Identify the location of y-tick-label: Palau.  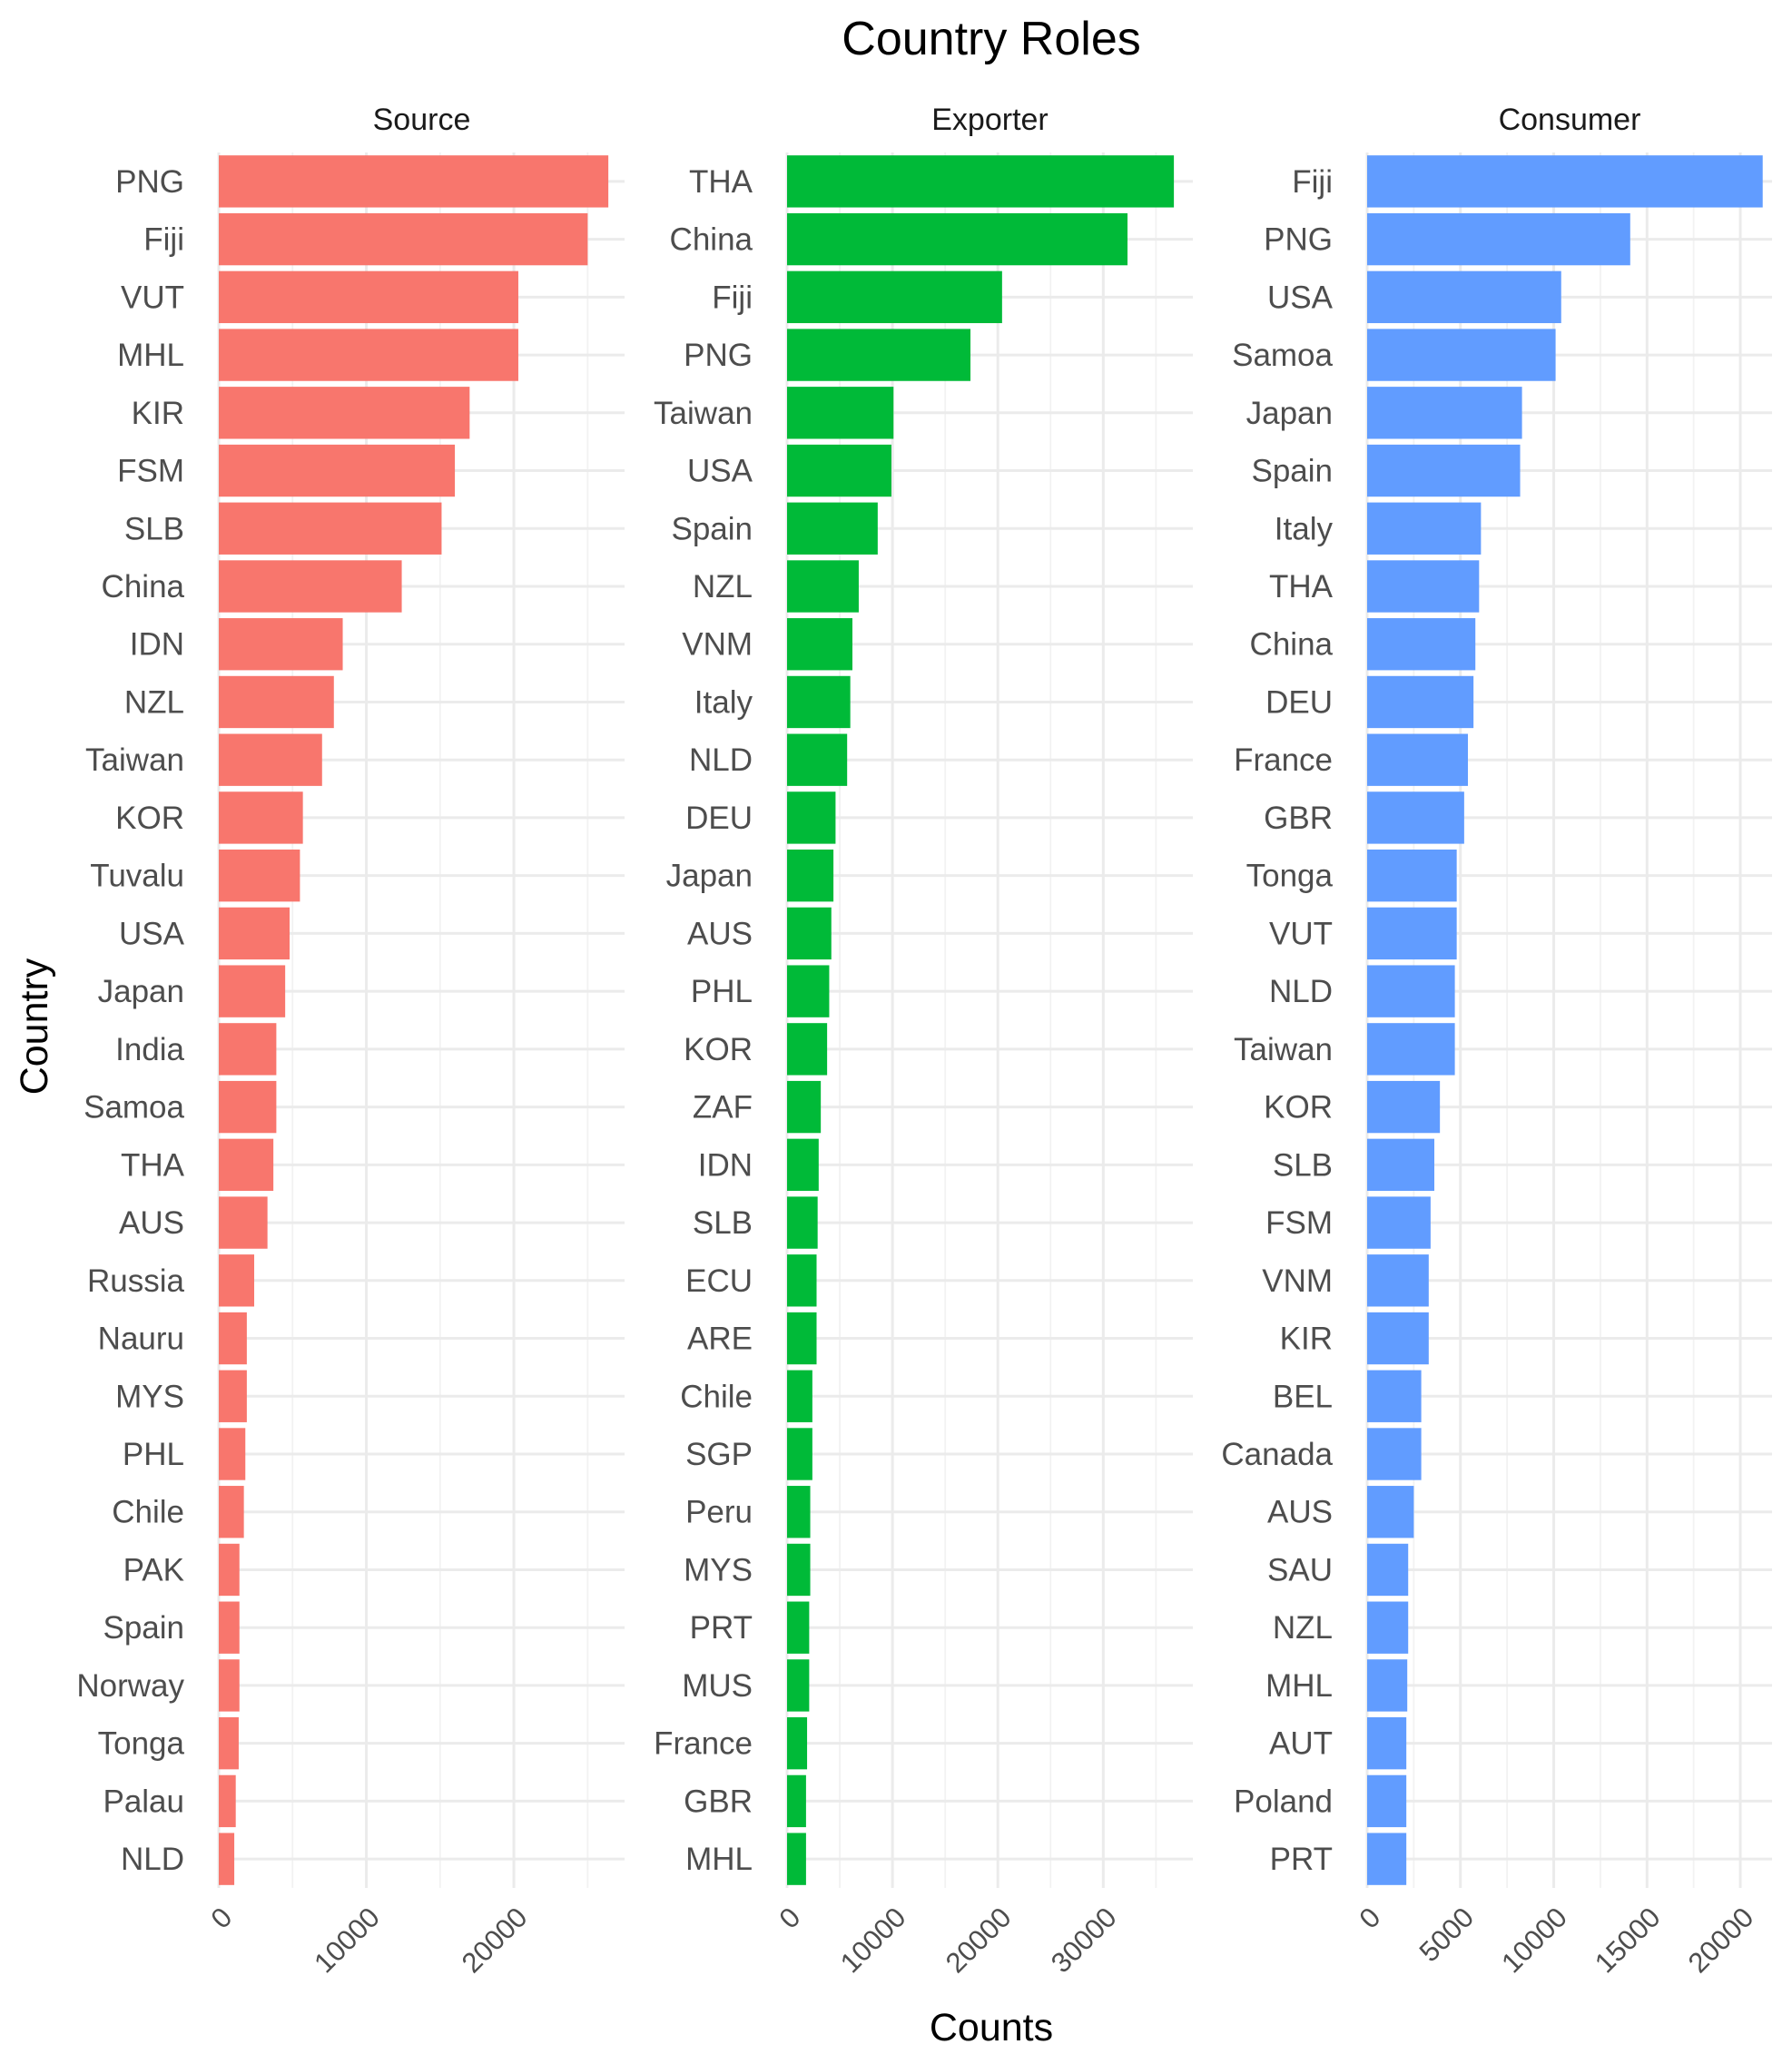
(143, 1801).